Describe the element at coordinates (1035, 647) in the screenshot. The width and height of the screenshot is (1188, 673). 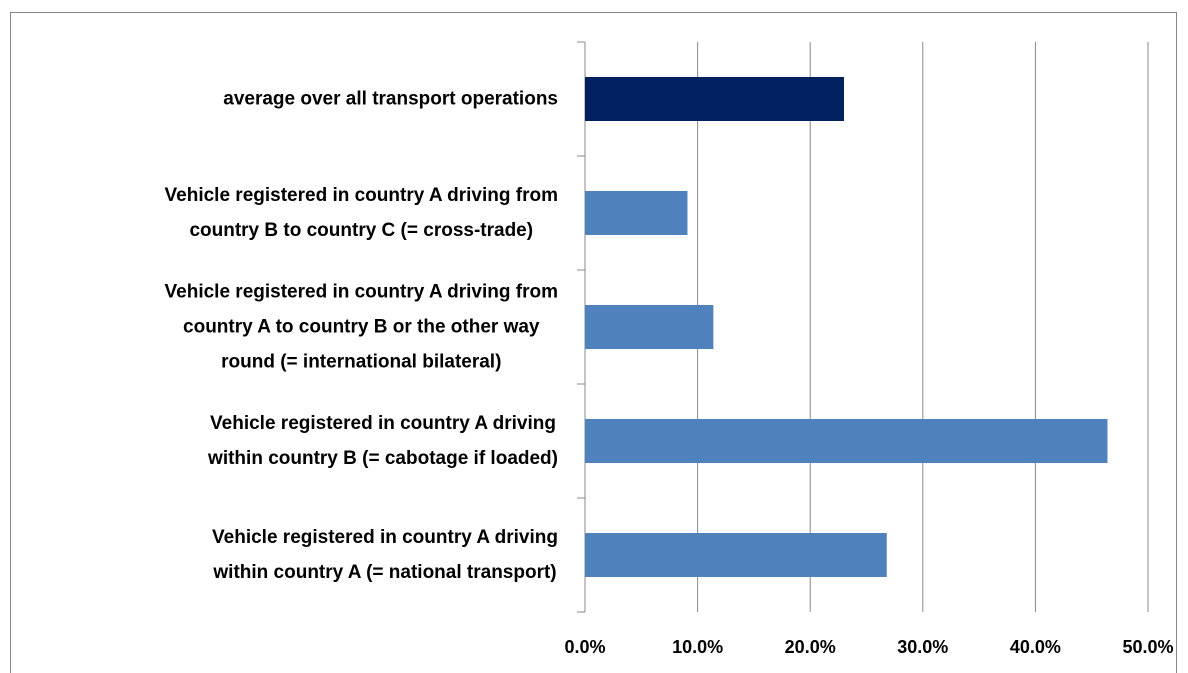
I see `x-tick-label: 40.0%` at that location.